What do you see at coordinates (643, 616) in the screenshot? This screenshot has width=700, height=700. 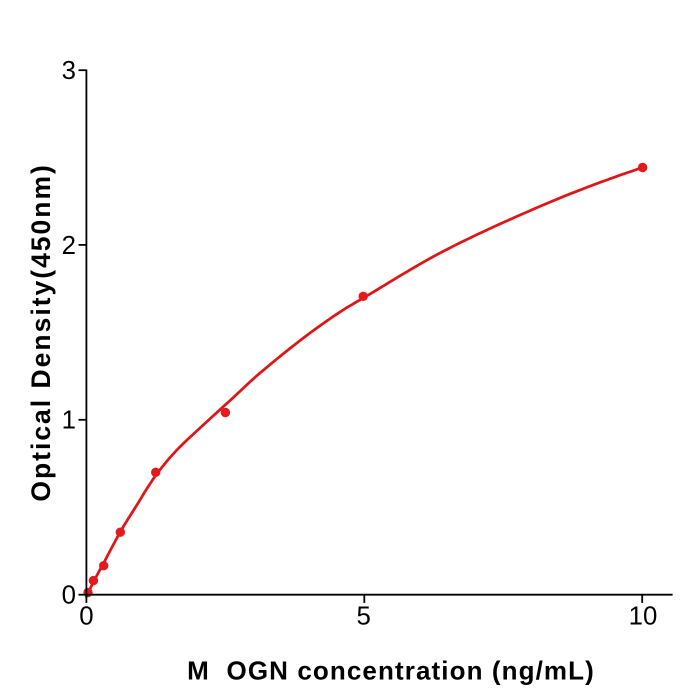 I see `svg-text: 10` at bounding box center [643, 616].